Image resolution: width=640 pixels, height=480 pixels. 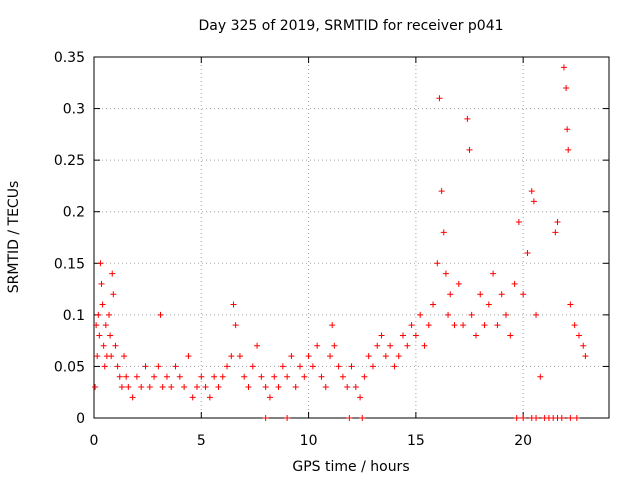 What do you see at coordinates (69, 264) in the screenshot?
I see `y-tick-label: 0.15` at bounding box center [69, 264].